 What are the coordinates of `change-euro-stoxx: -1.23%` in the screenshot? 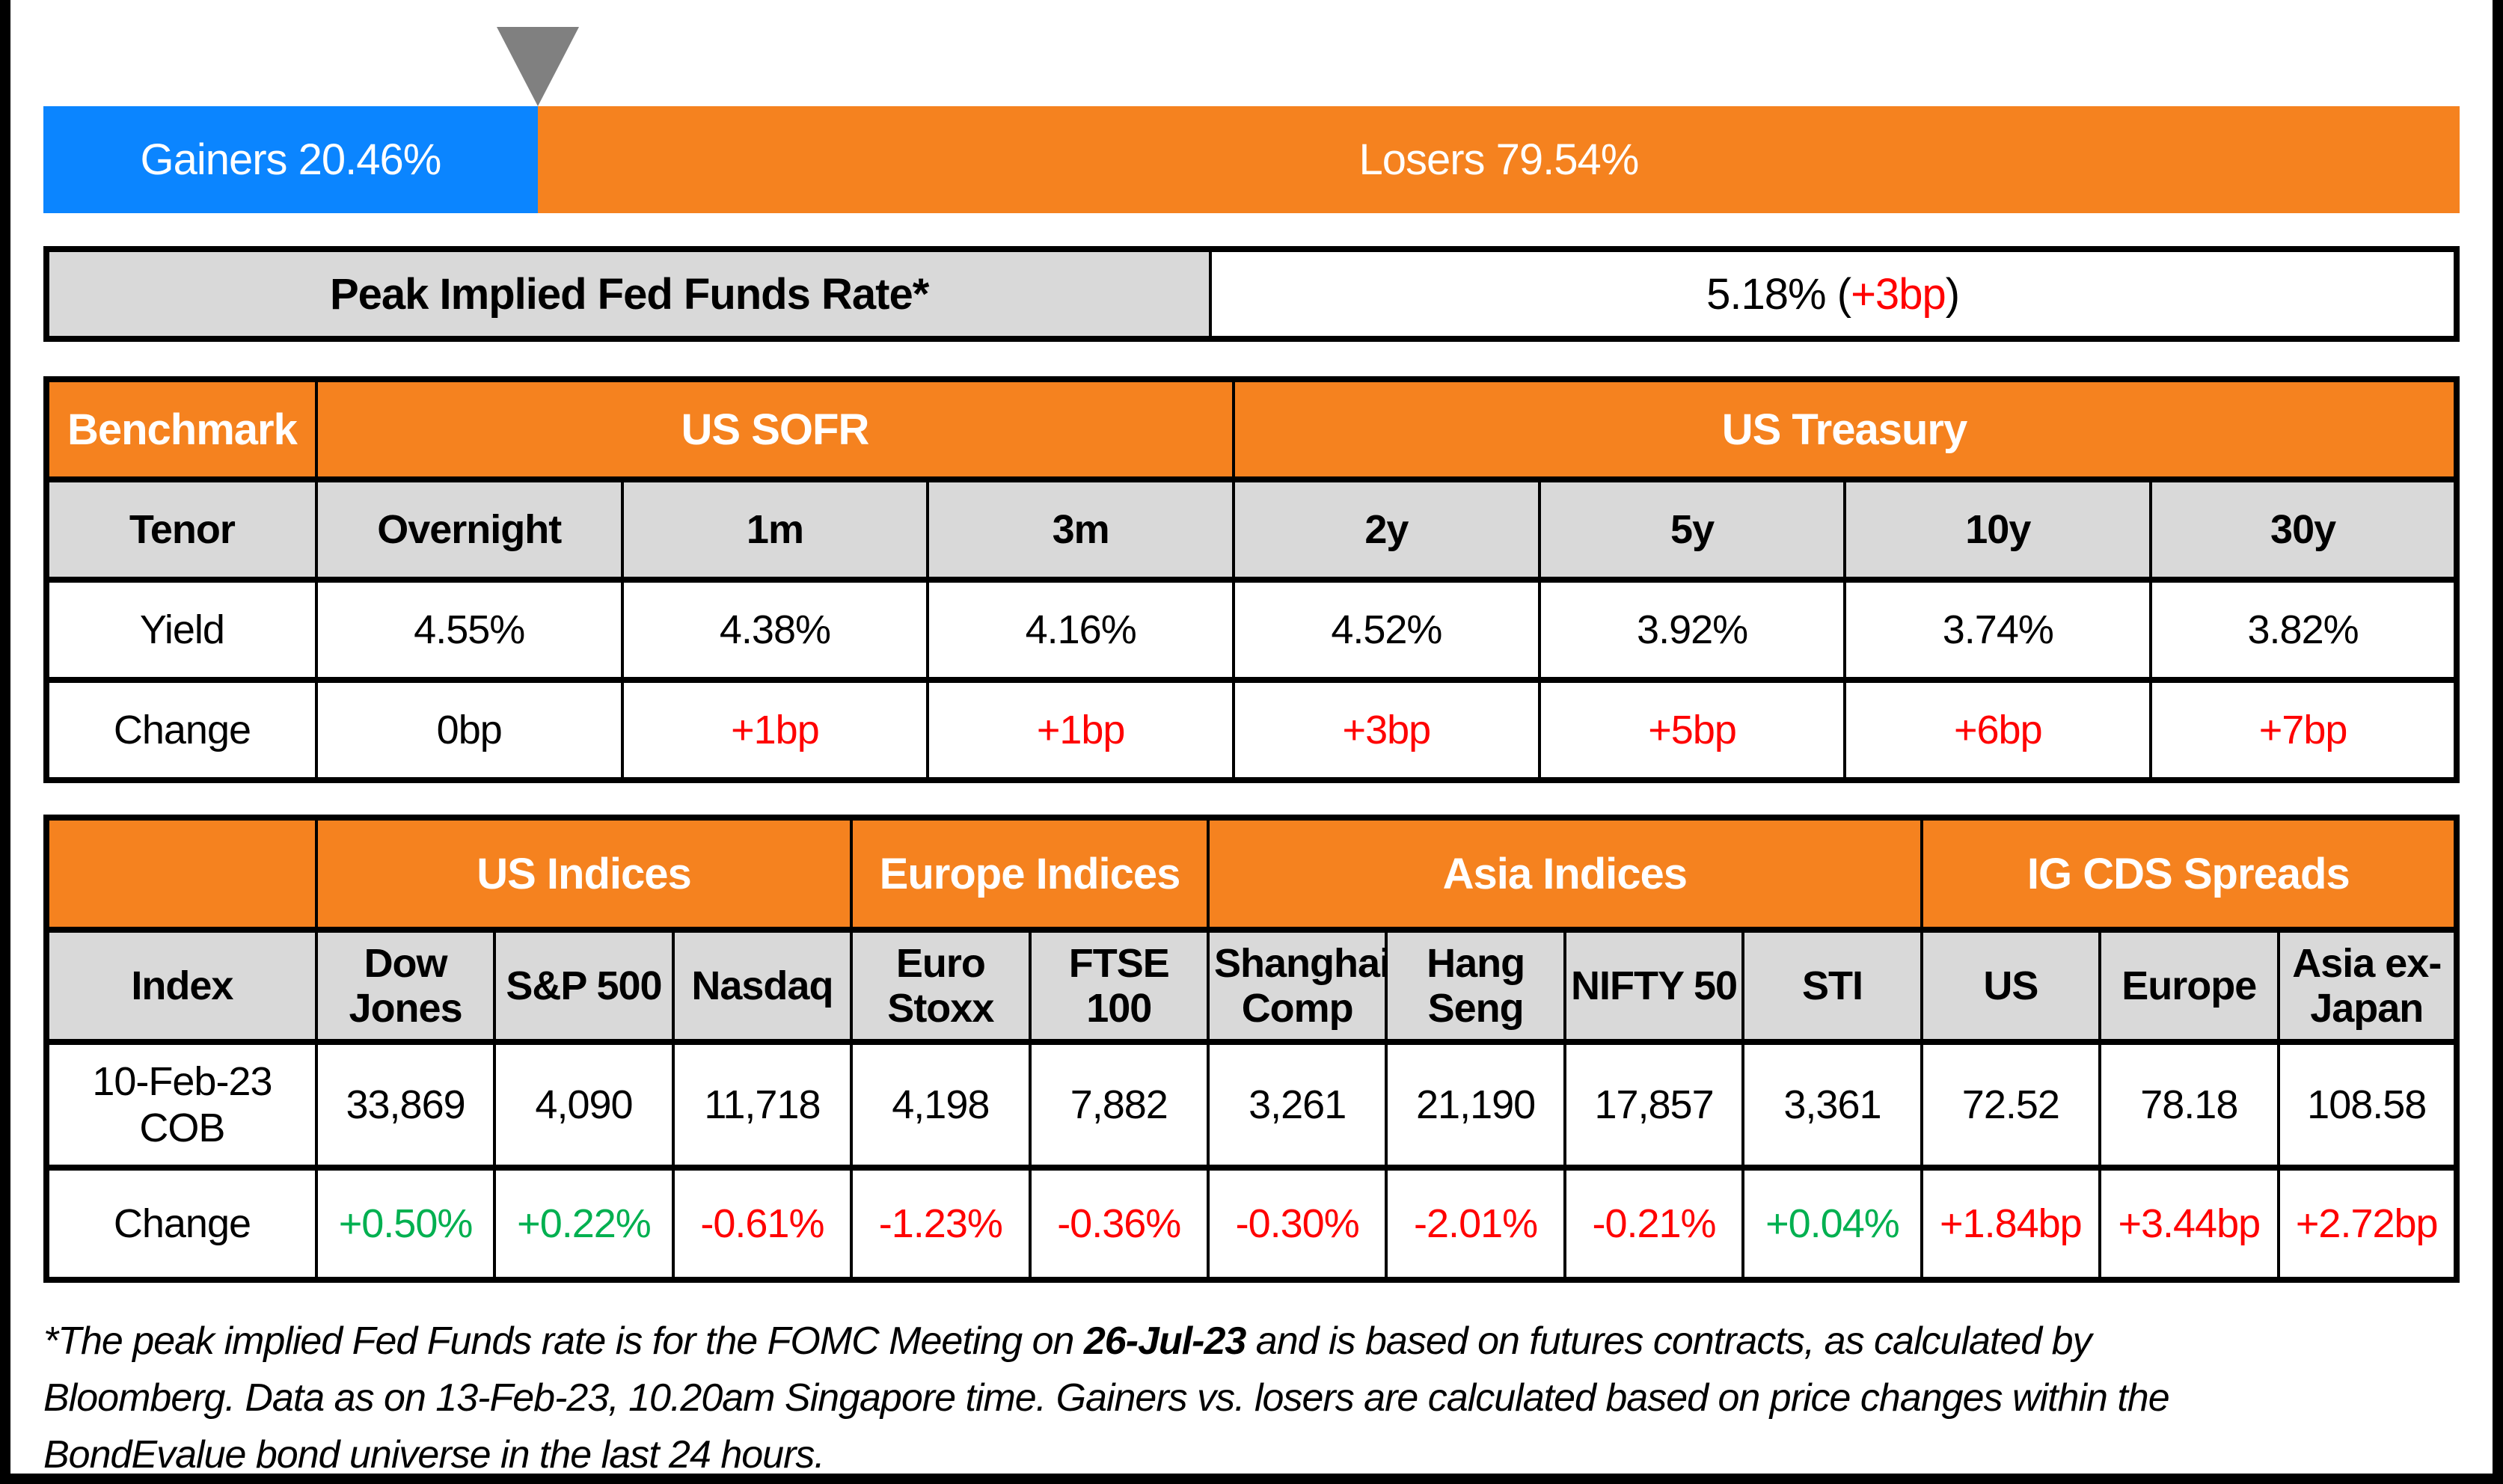 It's located at (941, 1223).